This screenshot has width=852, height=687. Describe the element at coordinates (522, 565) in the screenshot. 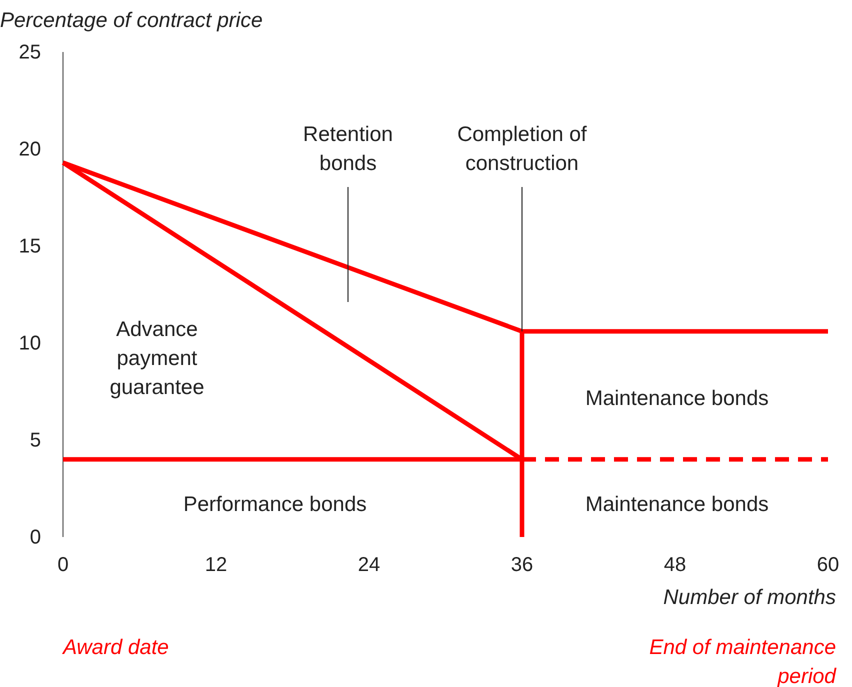

I see `x-tick-label: 36` at that location.